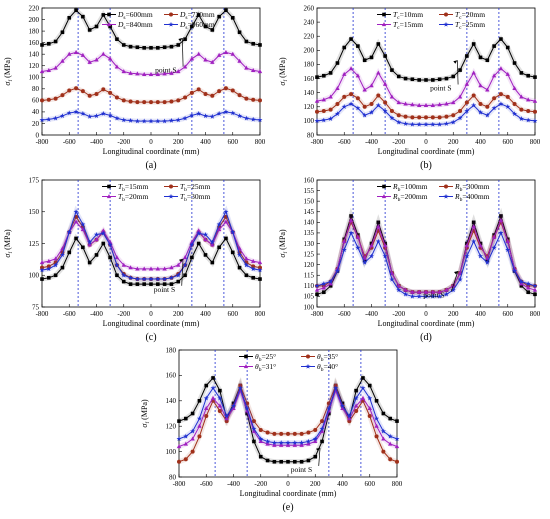  I want to click on y-tick-label: 260, so click(309, 8).